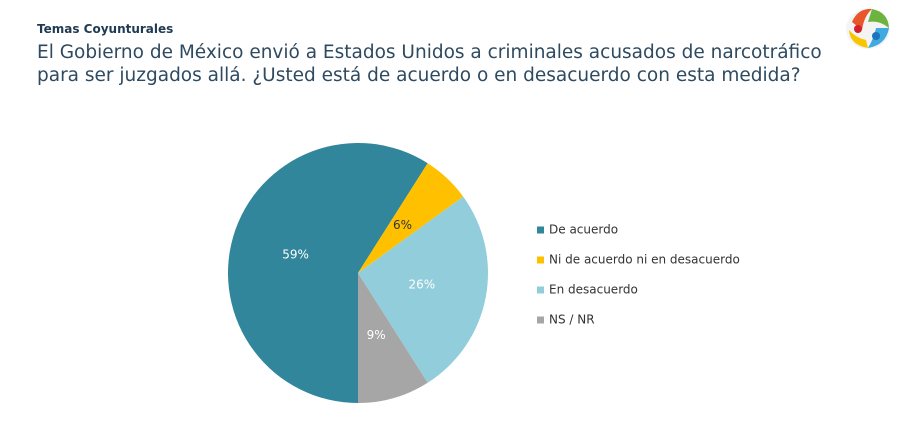 This screenshot has width=901, height=444. I want to click on legend-label: Ni de acuerdo ni en desacuerdo, so click(644, 260).